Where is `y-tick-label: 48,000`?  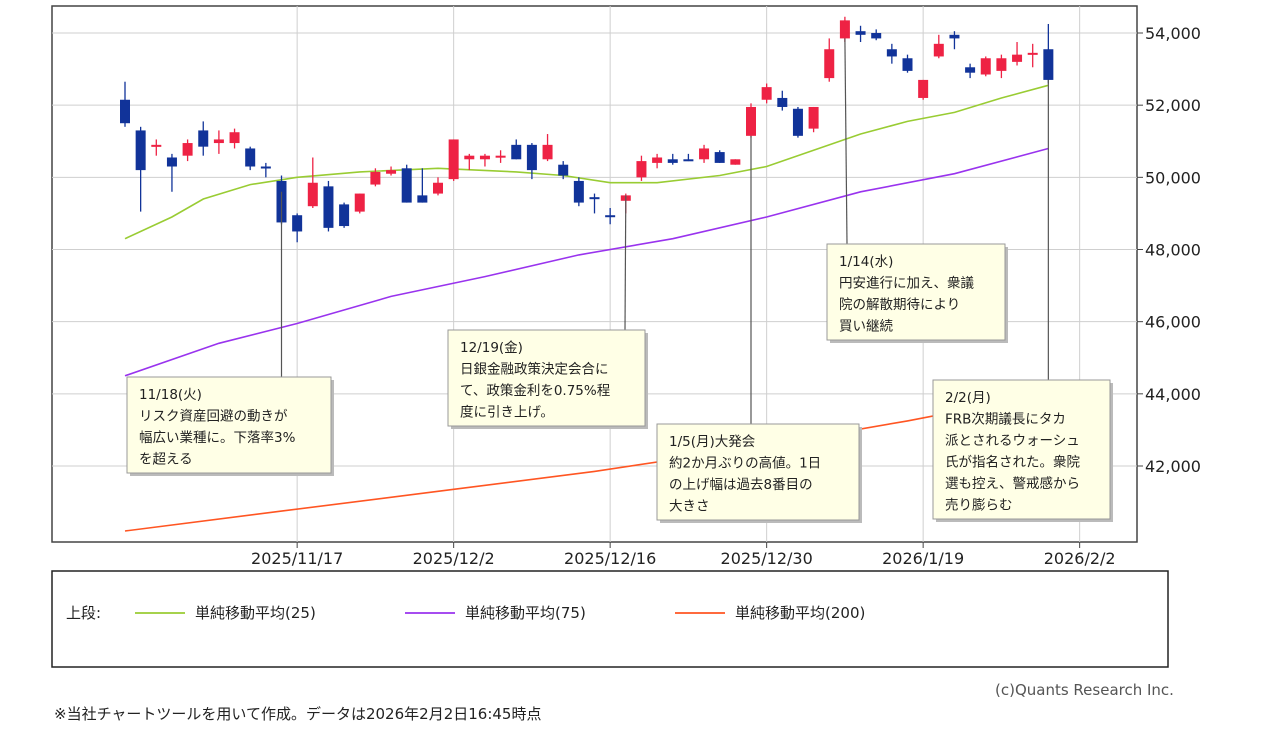 y-tick-label: 48,000 is located at coordinates (1173, 250).